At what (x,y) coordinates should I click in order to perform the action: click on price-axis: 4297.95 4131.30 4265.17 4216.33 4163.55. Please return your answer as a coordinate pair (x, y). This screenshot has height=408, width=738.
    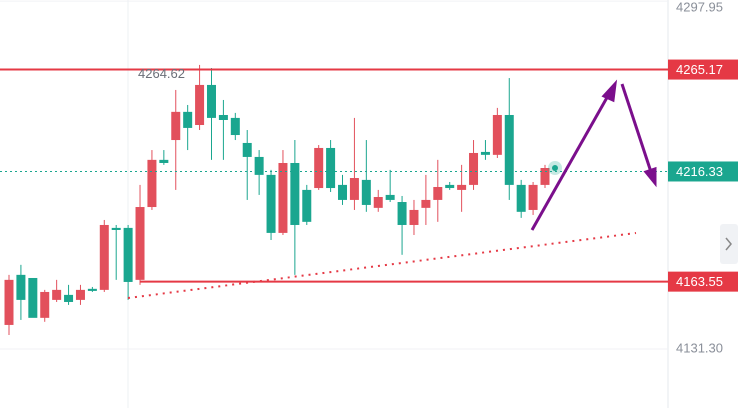
    Looking at the image, I should click on (703, 177).